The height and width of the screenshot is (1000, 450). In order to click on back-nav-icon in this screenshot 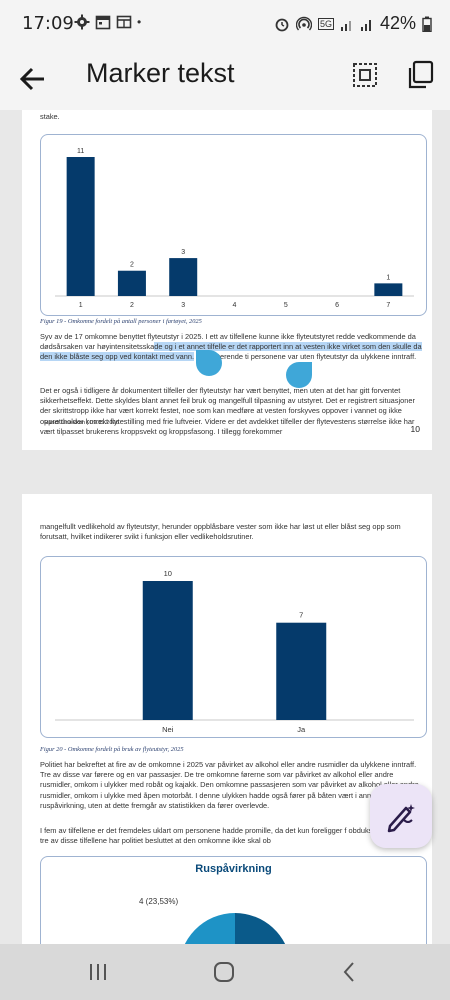, I will do `click(350, 972)`.